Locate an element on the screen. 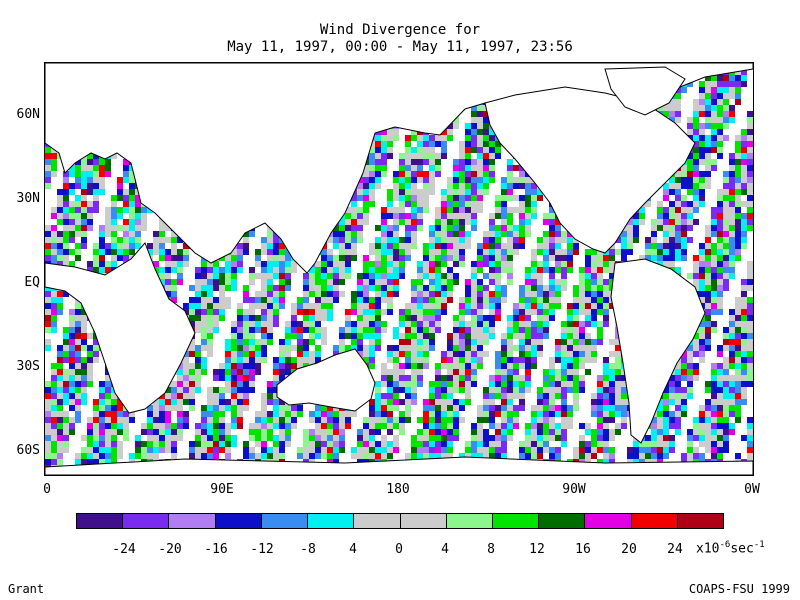 The image size is (800, 600). map-title: Wind Divergence for is located at coordinates (400, 30).